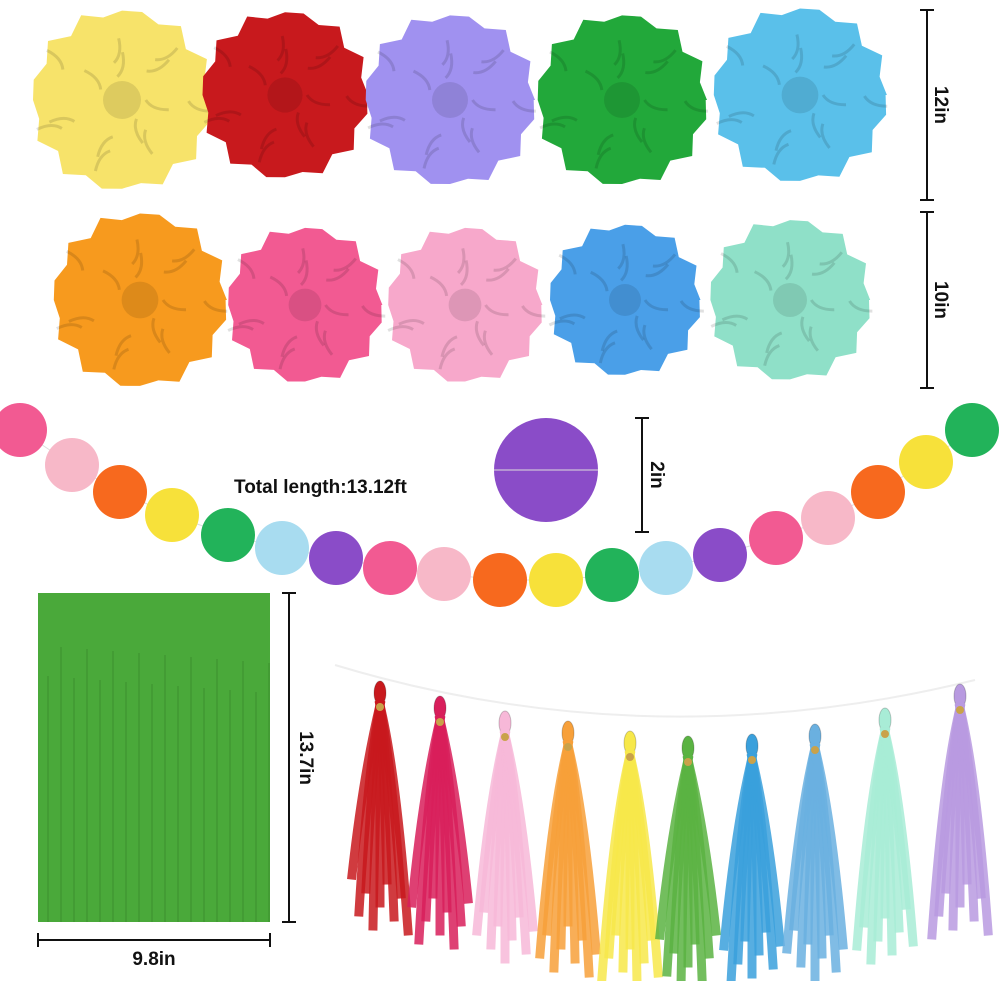 Image resolution: width=1000 pixels, height=981 pixels. Describe the element at coordinates (655, 691) in the screenshot. I see `tassel-string` at that location.